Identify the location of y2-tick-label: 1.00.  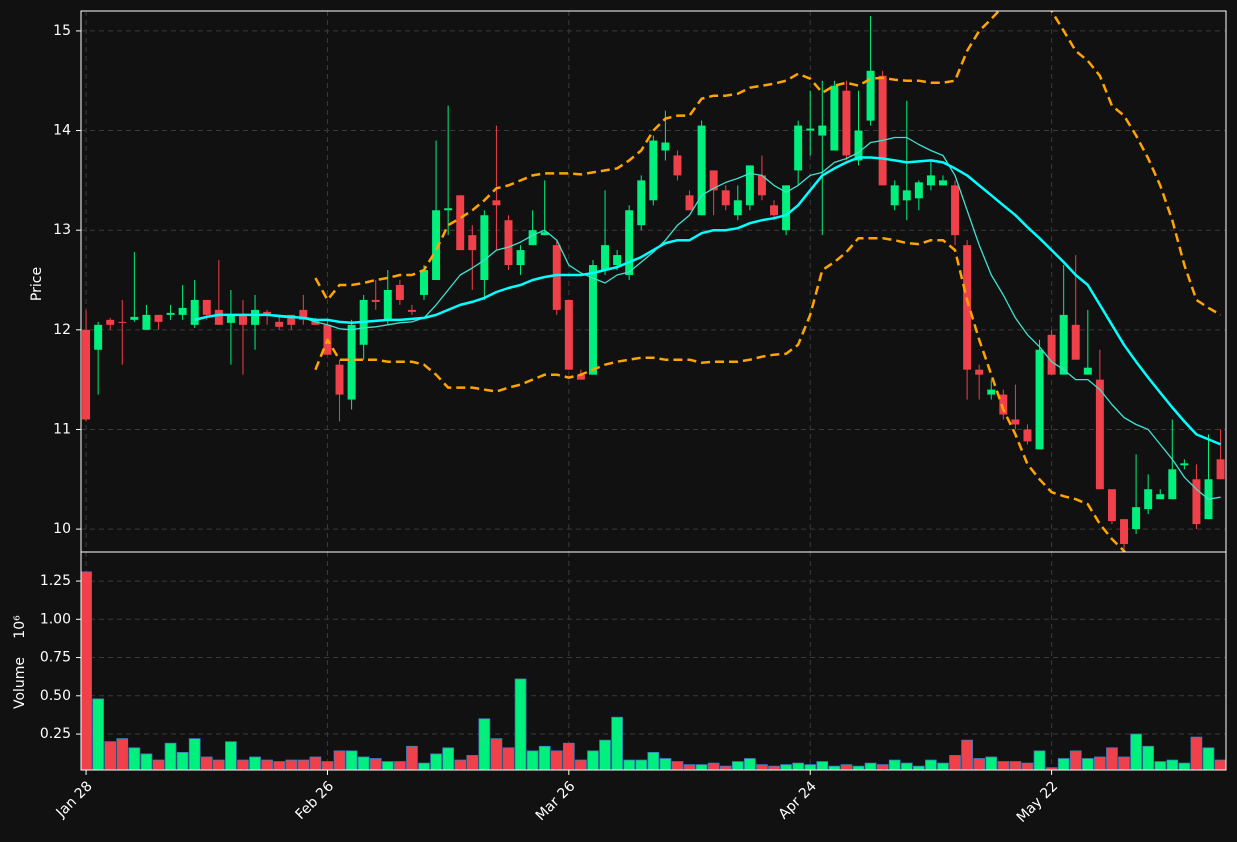
(55, 619).